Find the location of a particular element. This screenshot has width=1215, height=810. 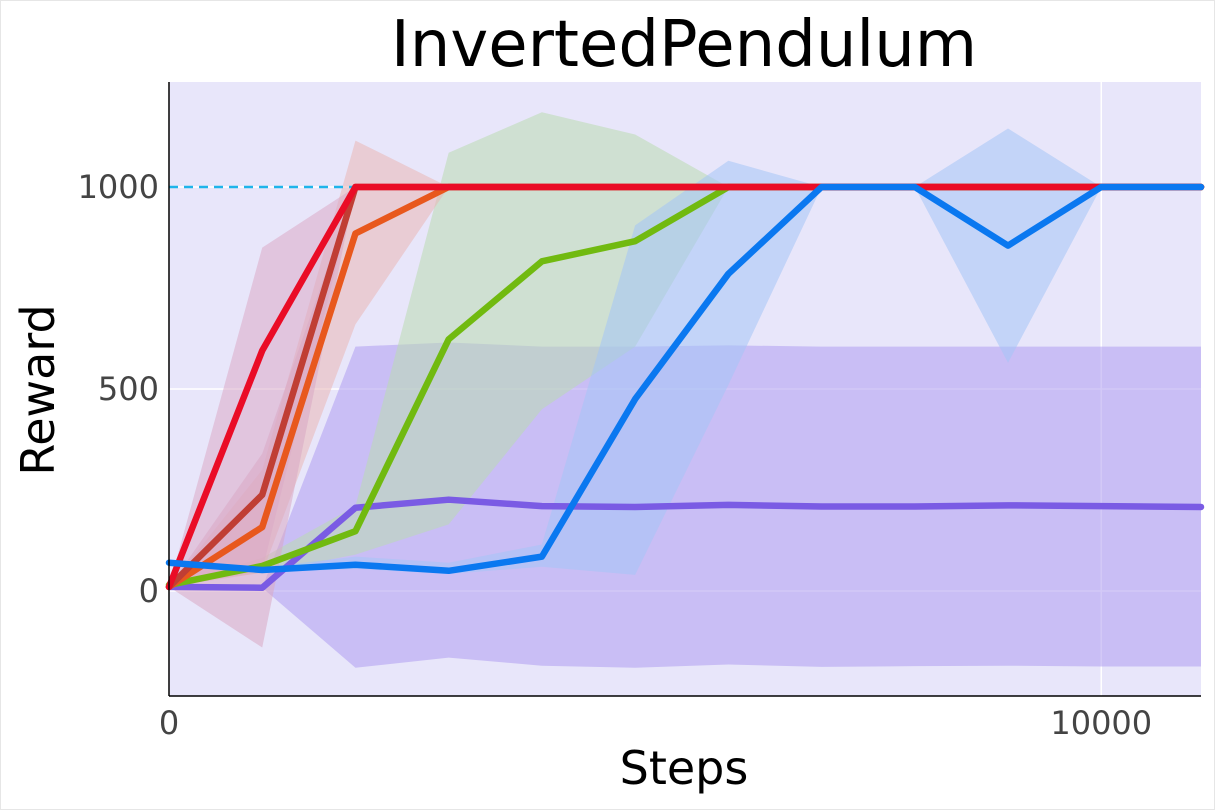

x-tick-label: 10000 is located at coordinates (1101, 723).